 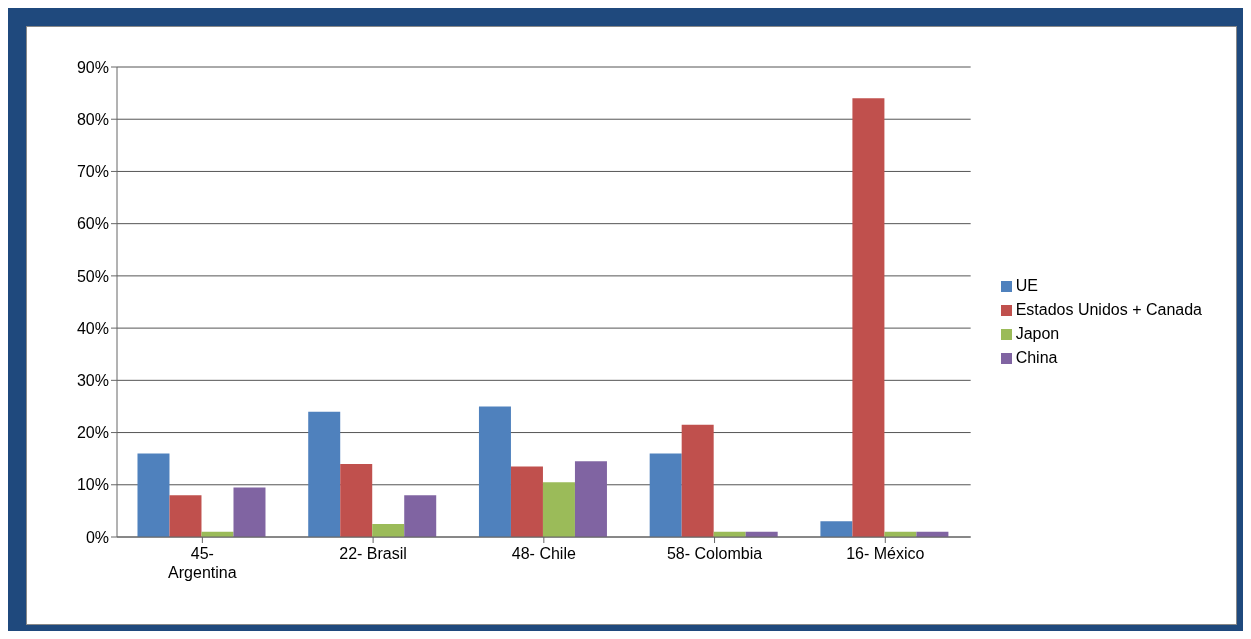 I want to click on y-tick-label: 60%, so click(x=92, y=224).